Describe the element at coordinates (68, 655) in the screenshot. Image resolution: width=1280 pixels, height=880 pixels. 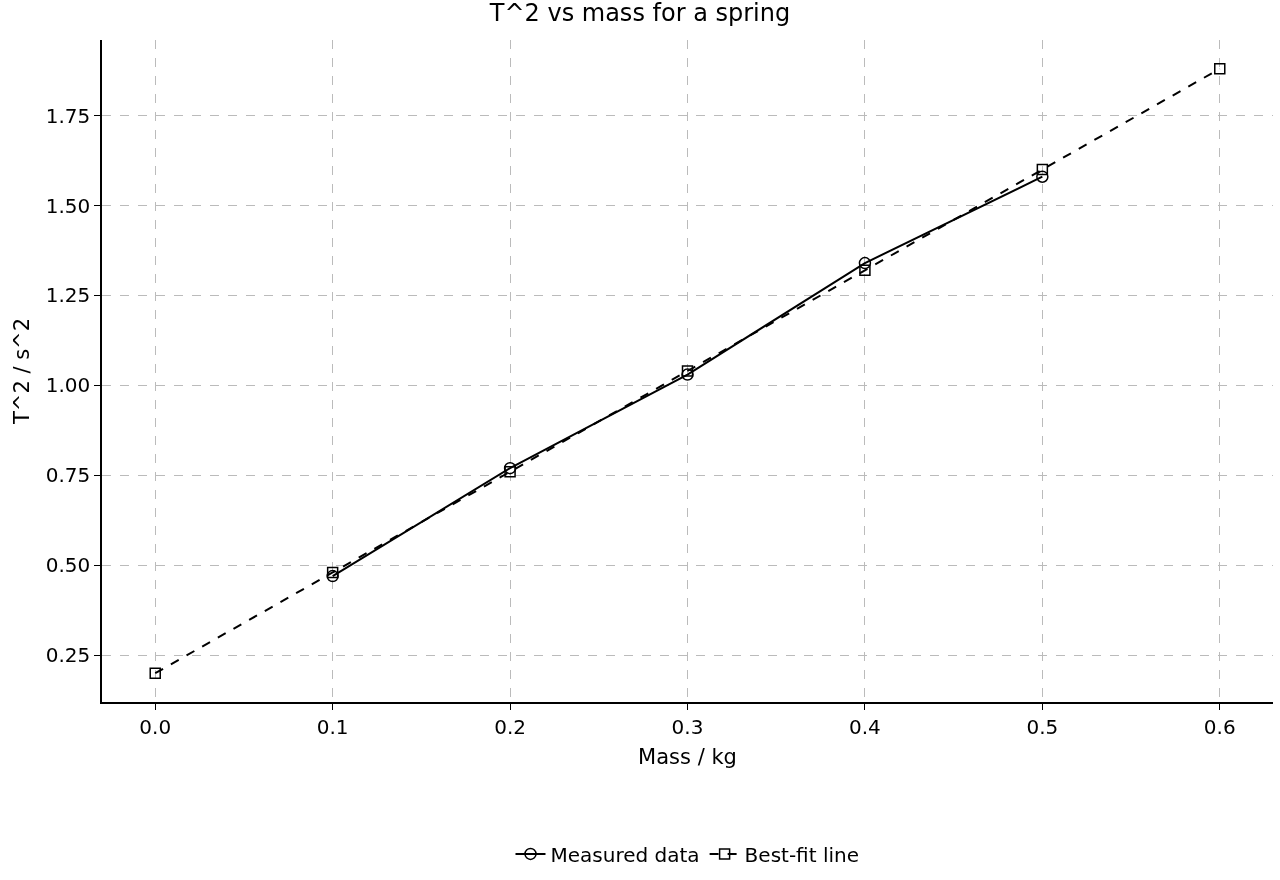
I see `y-tick-label: 0.25` at that location.